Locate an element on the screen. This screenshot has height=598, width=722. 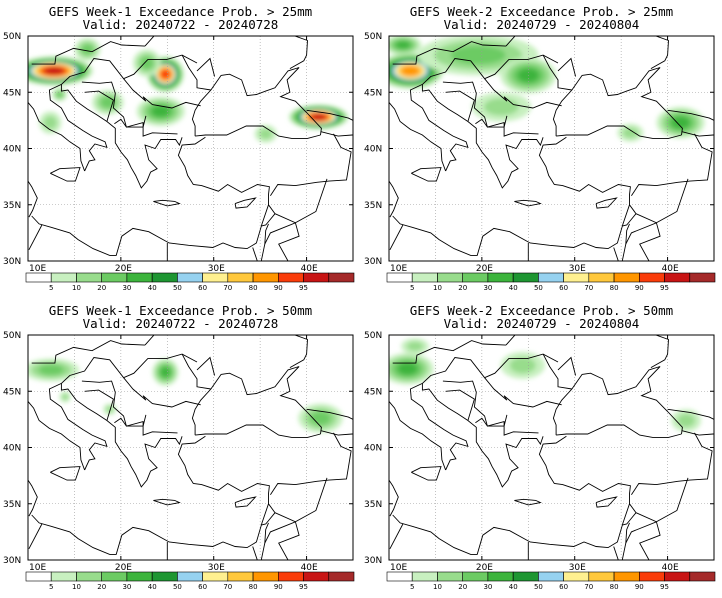
colorbar-label: 40 is located at coordinates (513, 288).